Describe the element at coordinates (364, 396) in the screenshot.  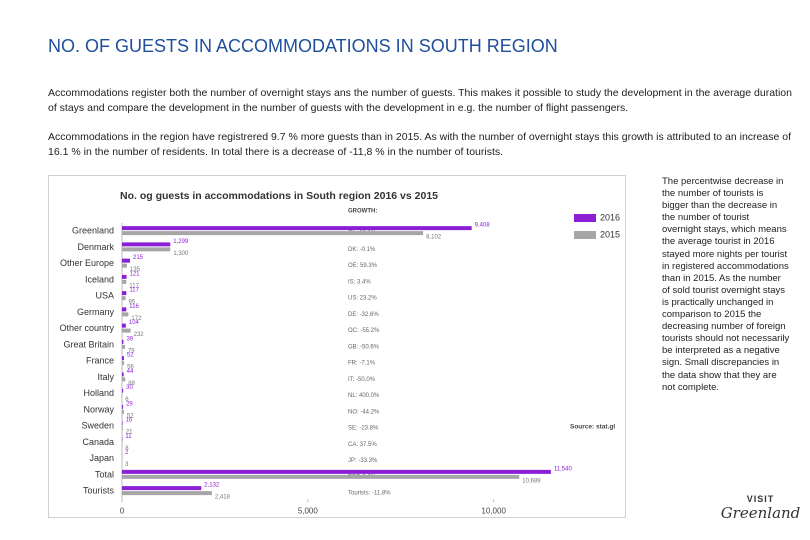
I see `growth-label: NL: 400.0%` at that location.